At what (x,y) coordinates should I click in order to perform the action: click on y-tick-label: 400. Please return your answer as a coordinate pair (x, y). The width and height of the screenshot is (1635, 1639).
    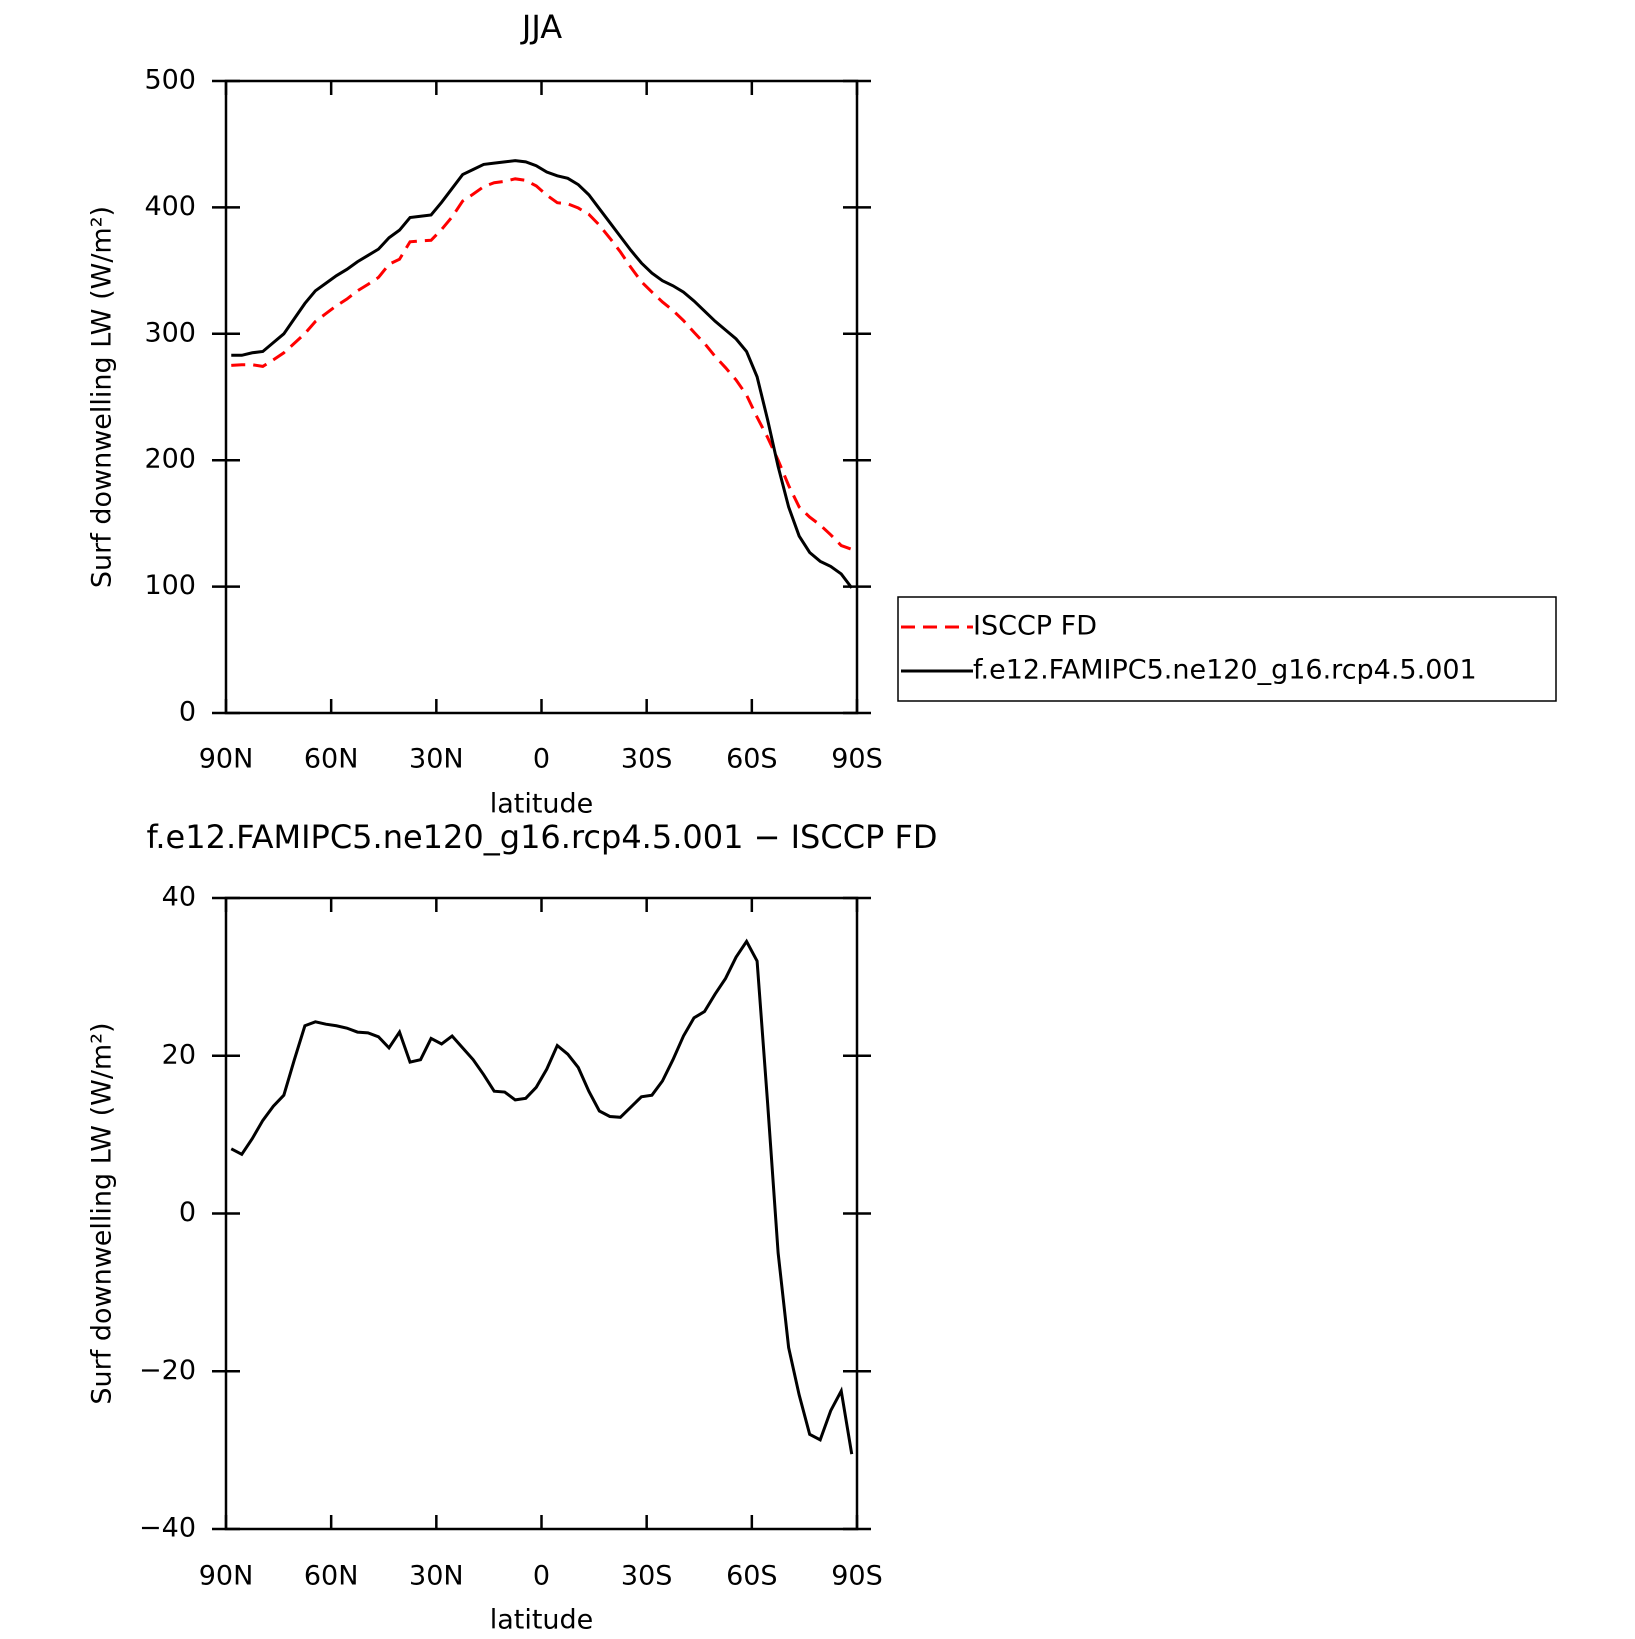
    Looking at the image, I should click on (170, 206).